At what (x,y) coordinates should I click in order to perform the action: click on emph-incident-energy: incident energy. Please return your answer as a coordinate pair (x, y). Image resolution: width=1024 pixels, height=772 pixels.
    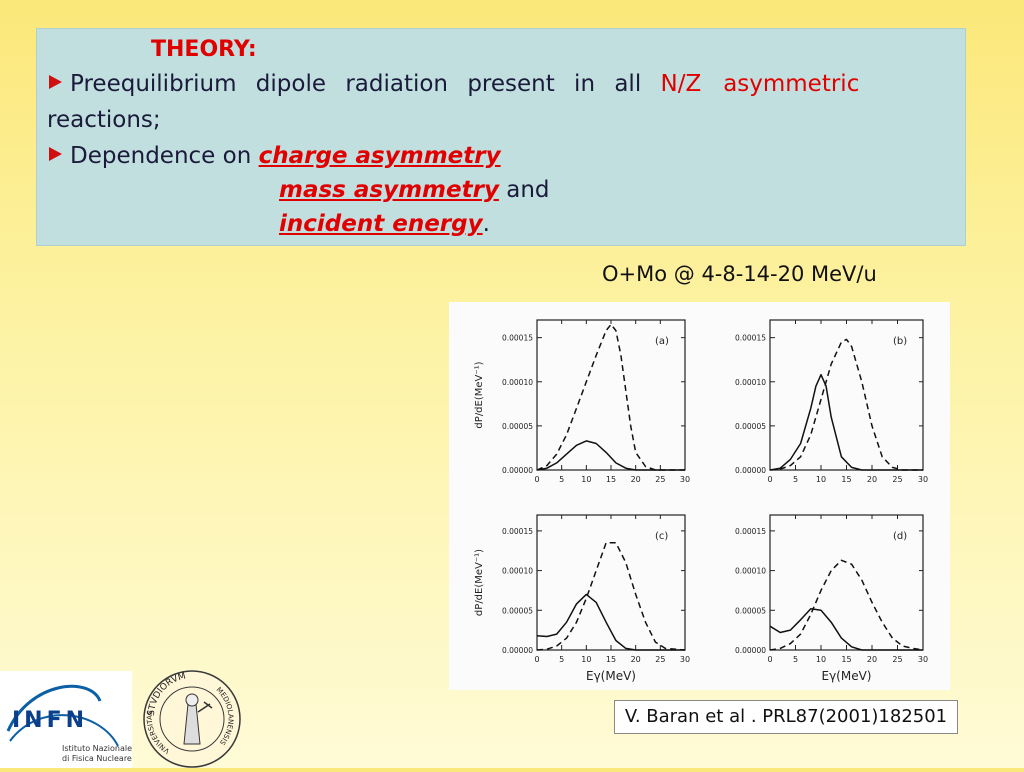
    Looking at the image, I should click on (381, 224).